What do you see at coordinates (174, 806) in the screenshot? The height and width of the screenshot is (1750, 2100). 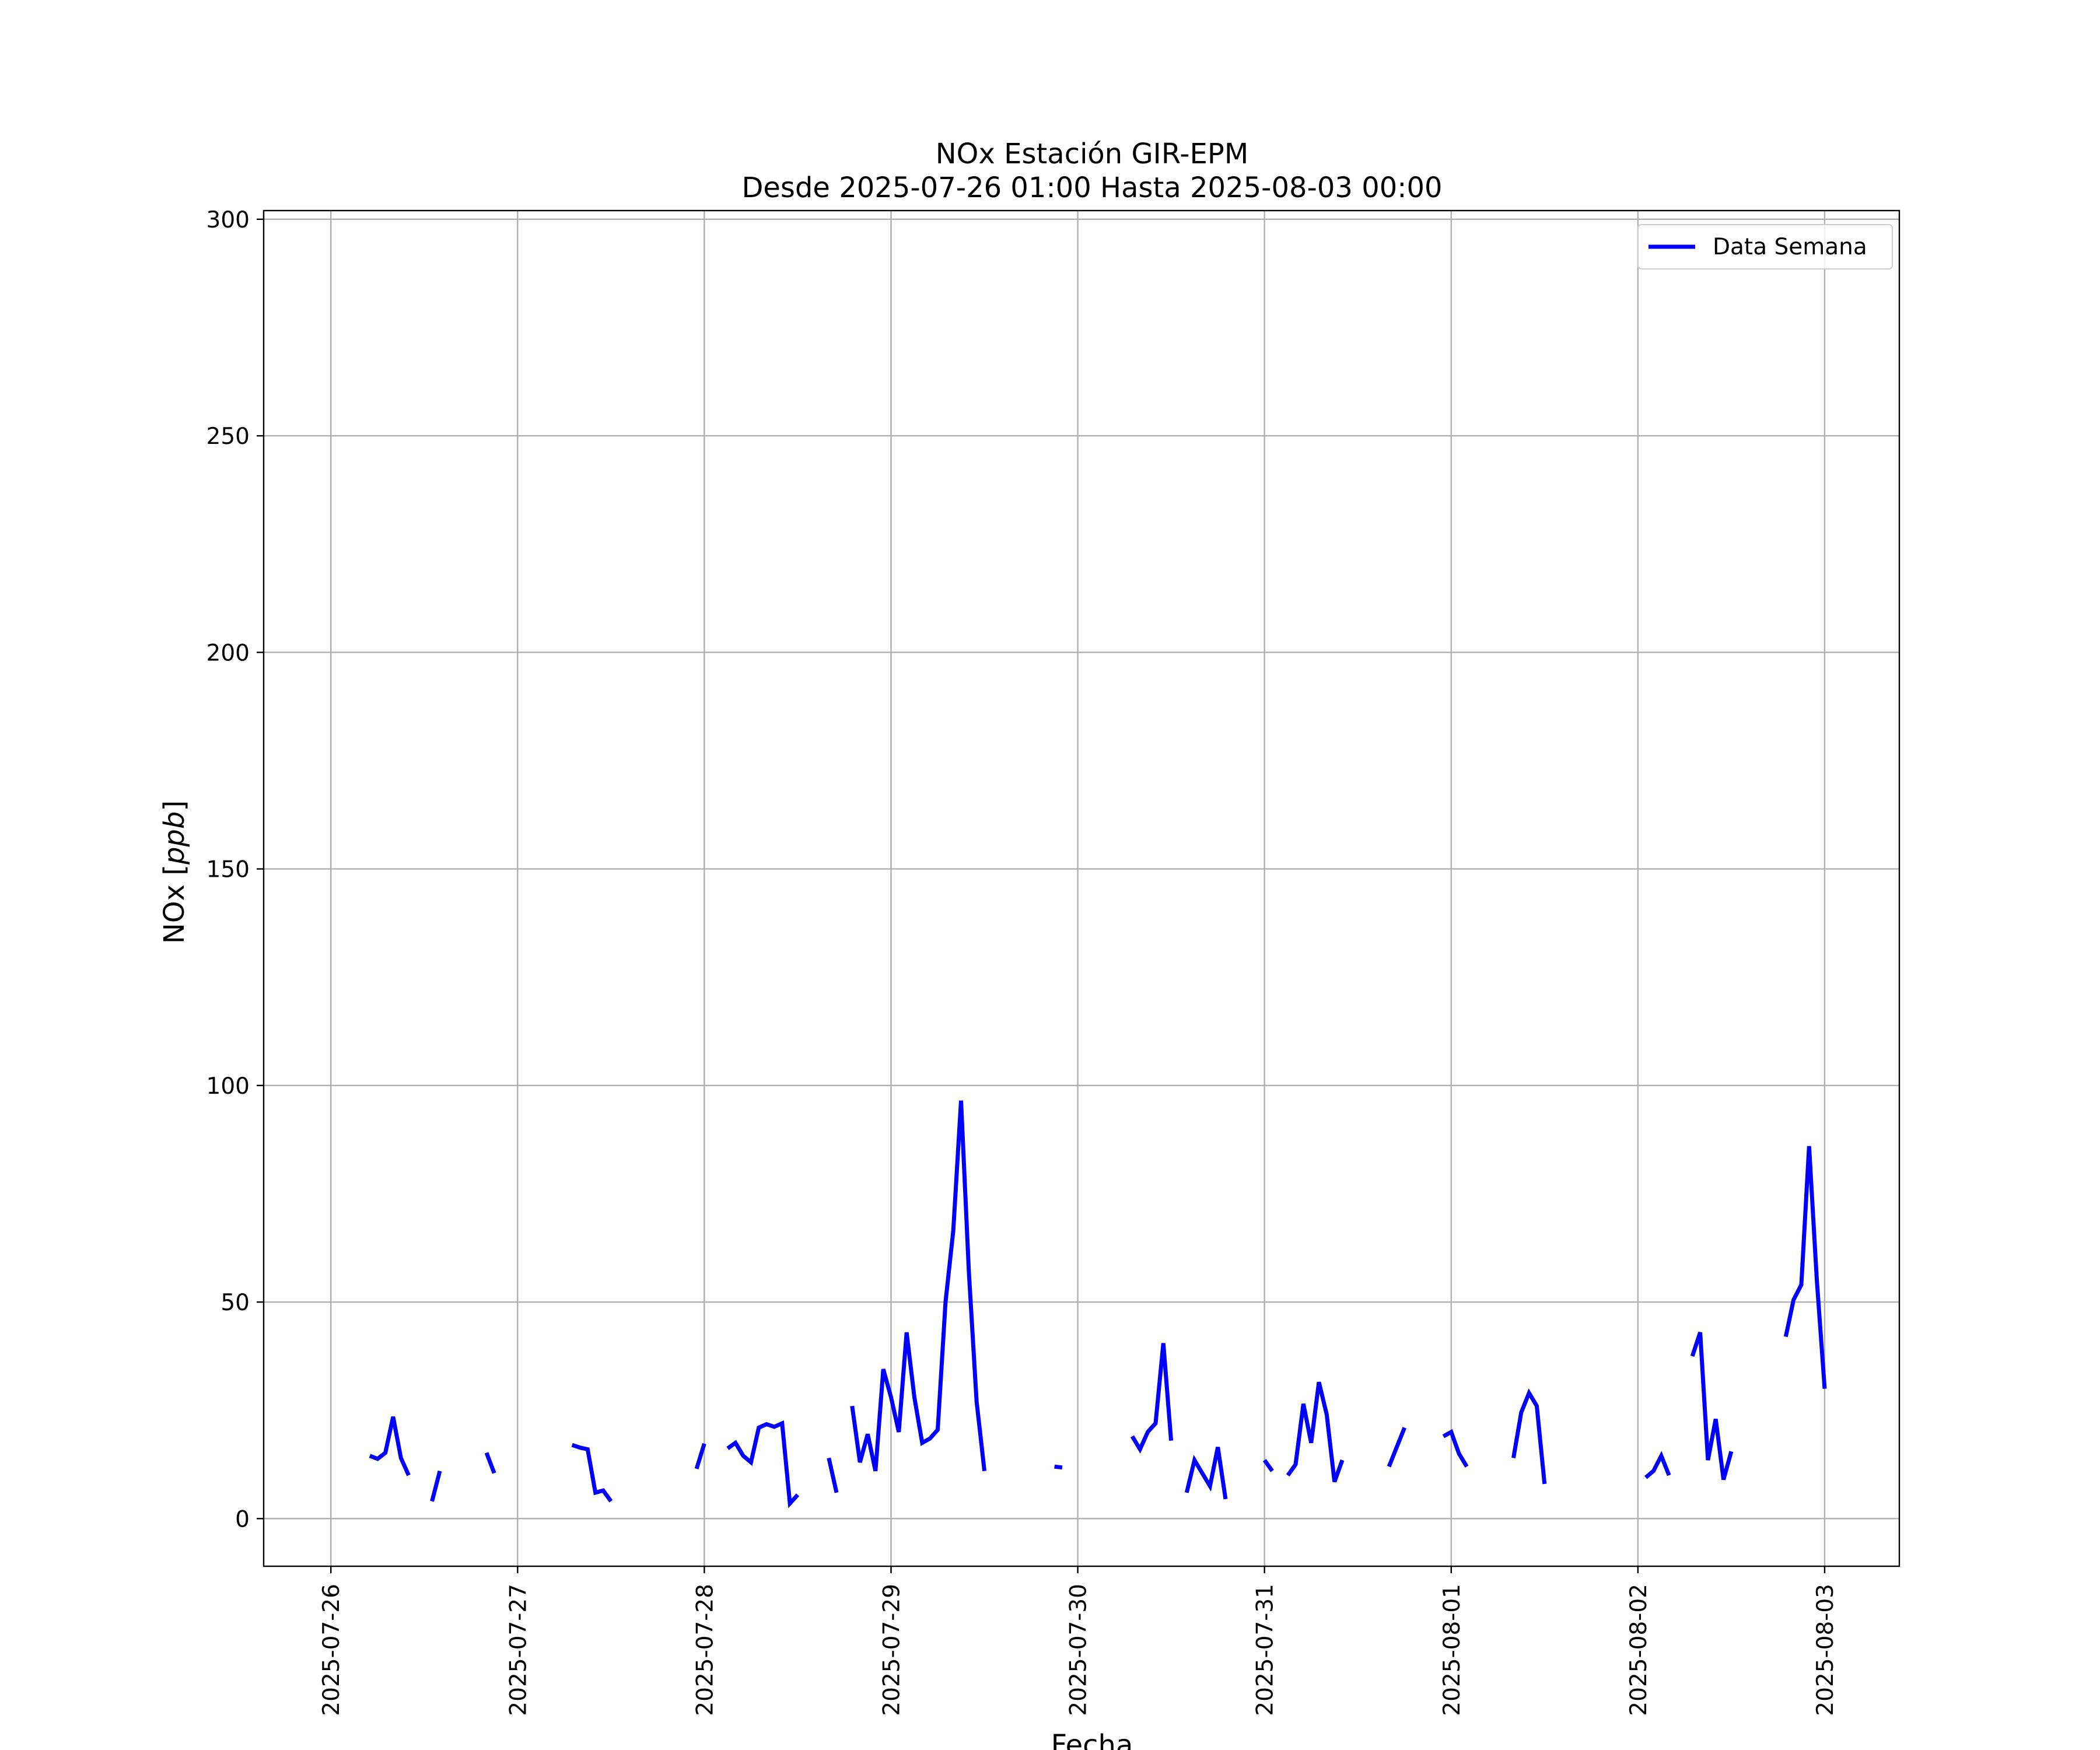 I see `y-axis-label-suffix: ]` at bounding box center [174, 806].